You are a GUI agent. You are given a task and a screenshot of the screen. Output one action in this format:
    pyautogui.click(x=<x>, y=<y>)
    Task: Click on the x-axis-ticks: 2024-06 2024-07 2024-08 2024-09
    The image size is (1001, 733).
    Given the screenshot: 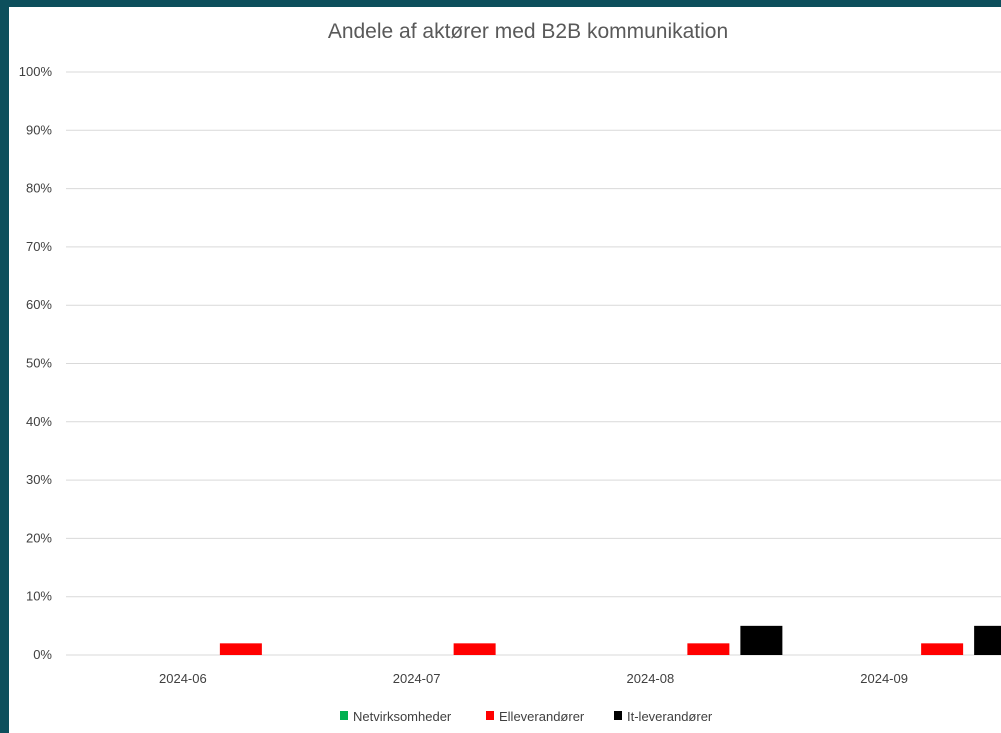 What is the action you would take?
    pyautogui.click(x=533, y=678)
    